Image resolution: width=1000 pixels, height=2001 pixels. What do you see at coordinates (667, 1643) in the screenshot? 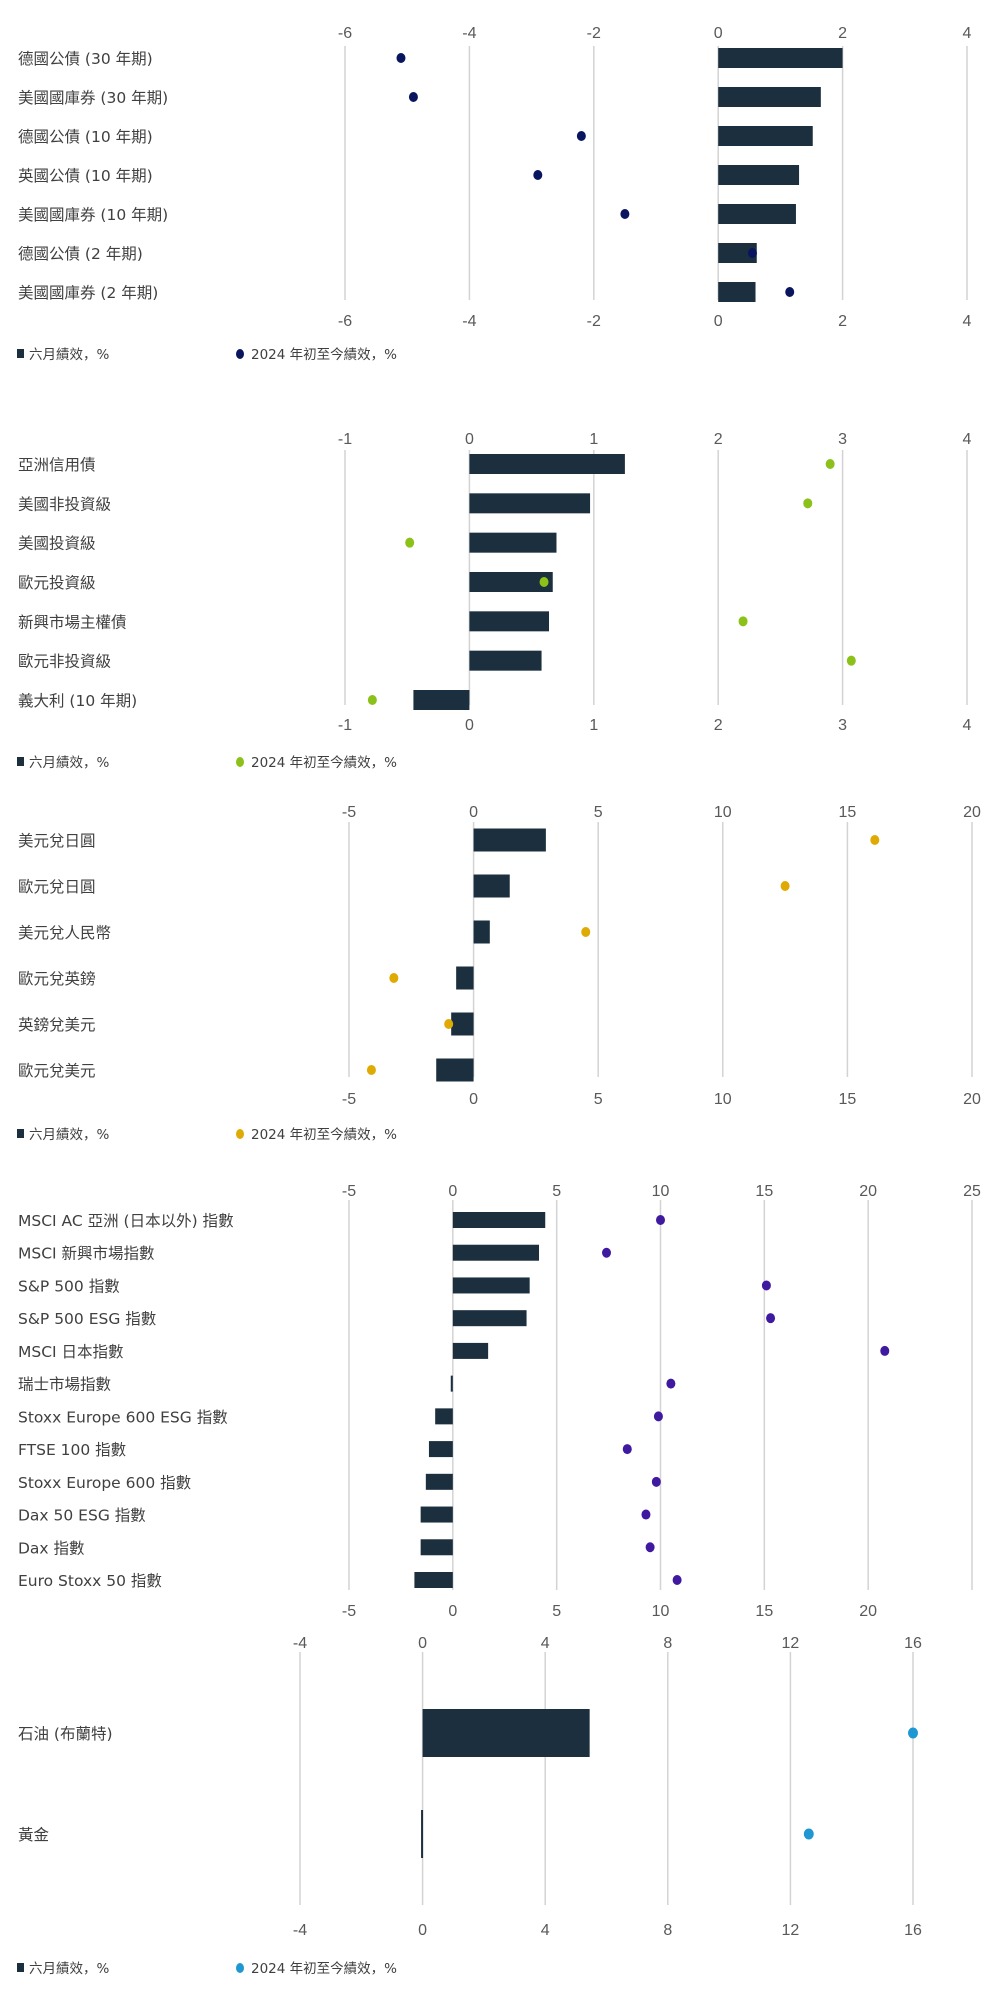
I see `top-tick-label: 8` at bounding box center [667, 1643].